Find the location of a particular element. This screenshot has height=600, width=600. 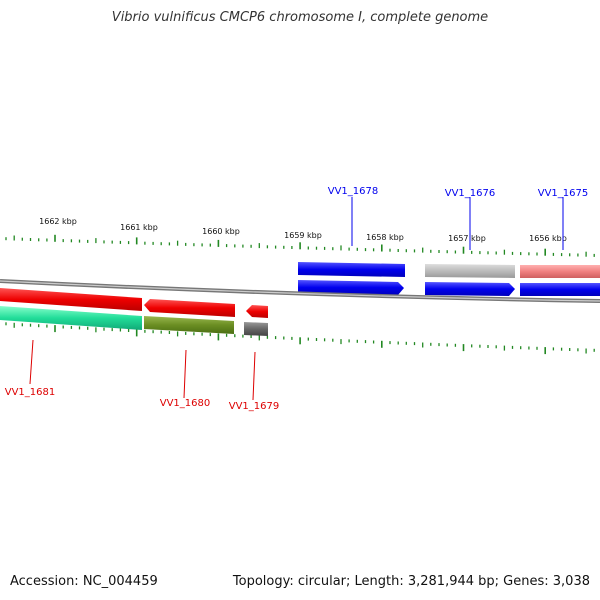

feature-block-gray is located at coordinates (470, 271).